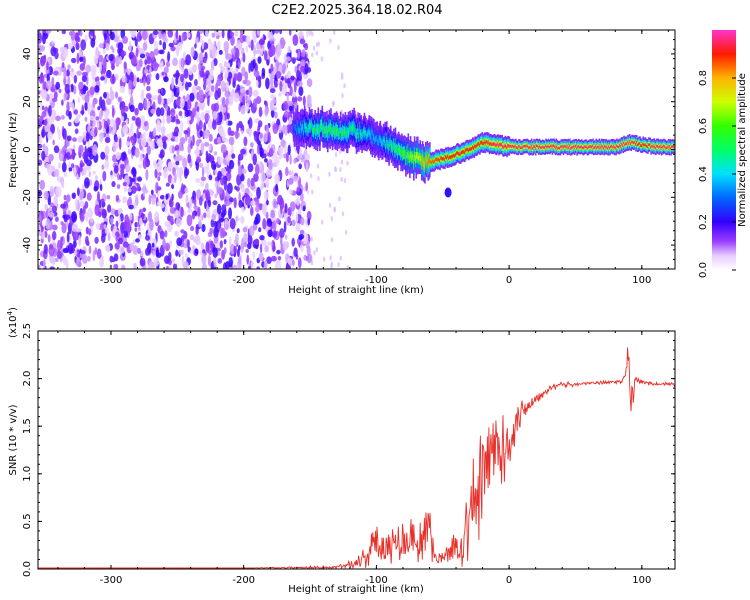 Image resolution: width=750 pixels, height=600 pixels. What do you see at coordinates (27, 245) in the screenshot?
I see `y-tick-label: -40` at bounding box center [27, 245].